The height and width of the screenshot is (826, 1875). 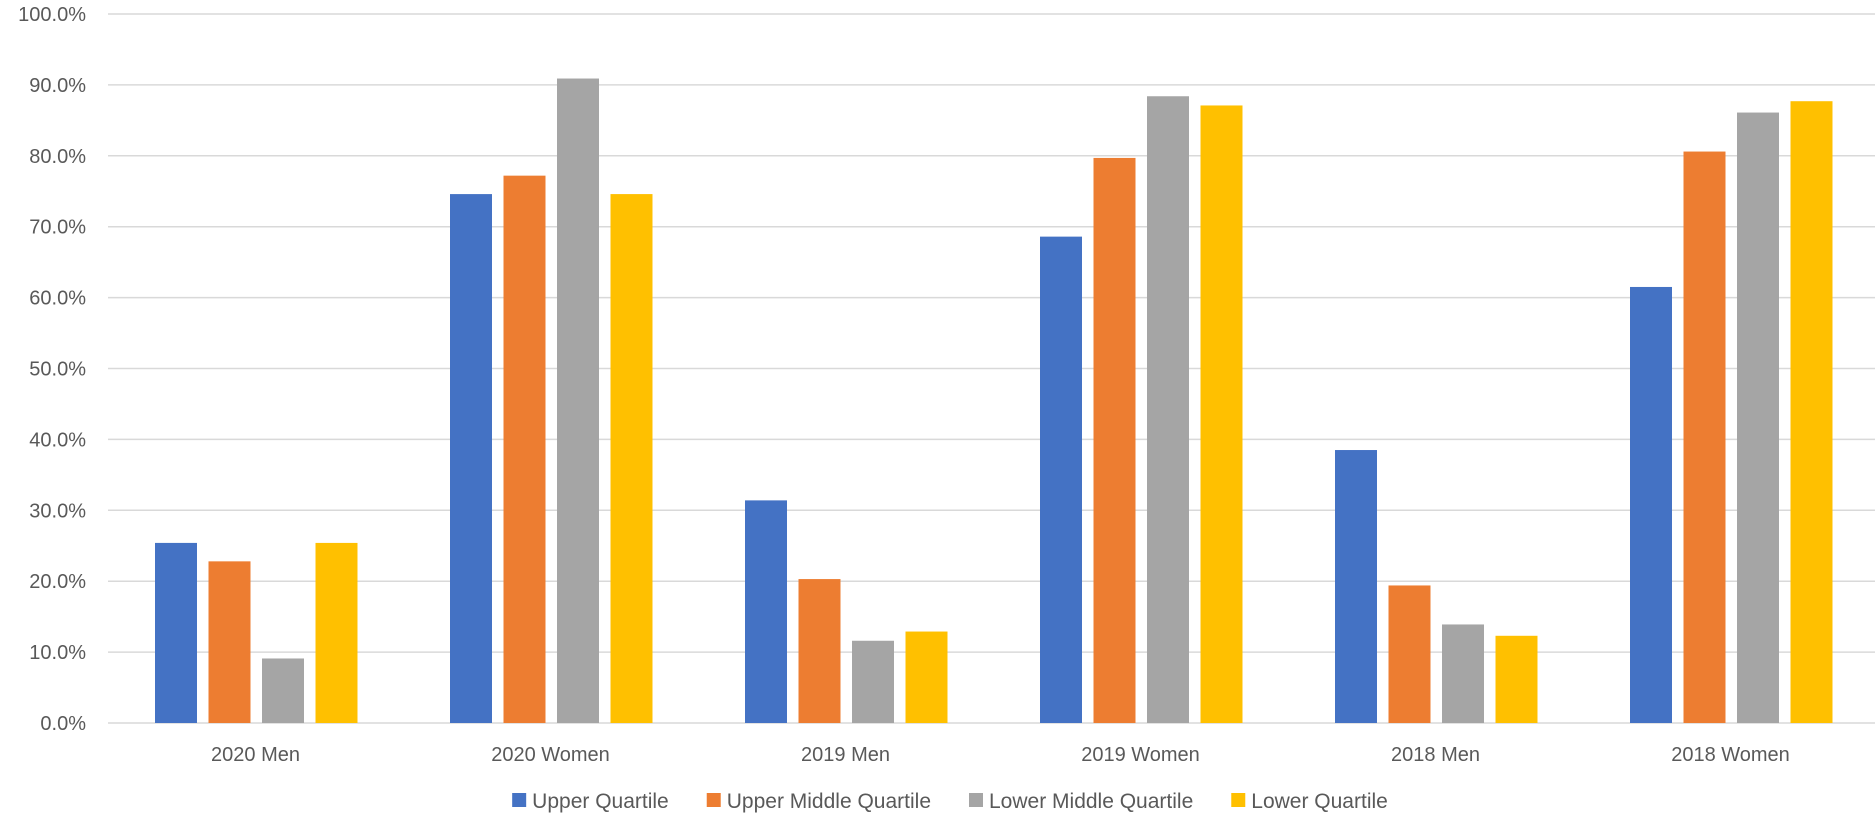 What do you see at coordinates (1140, 755) in the screenshot?
I see `x-tick-label: 2019 Women` at bounding box center [1140, 755].